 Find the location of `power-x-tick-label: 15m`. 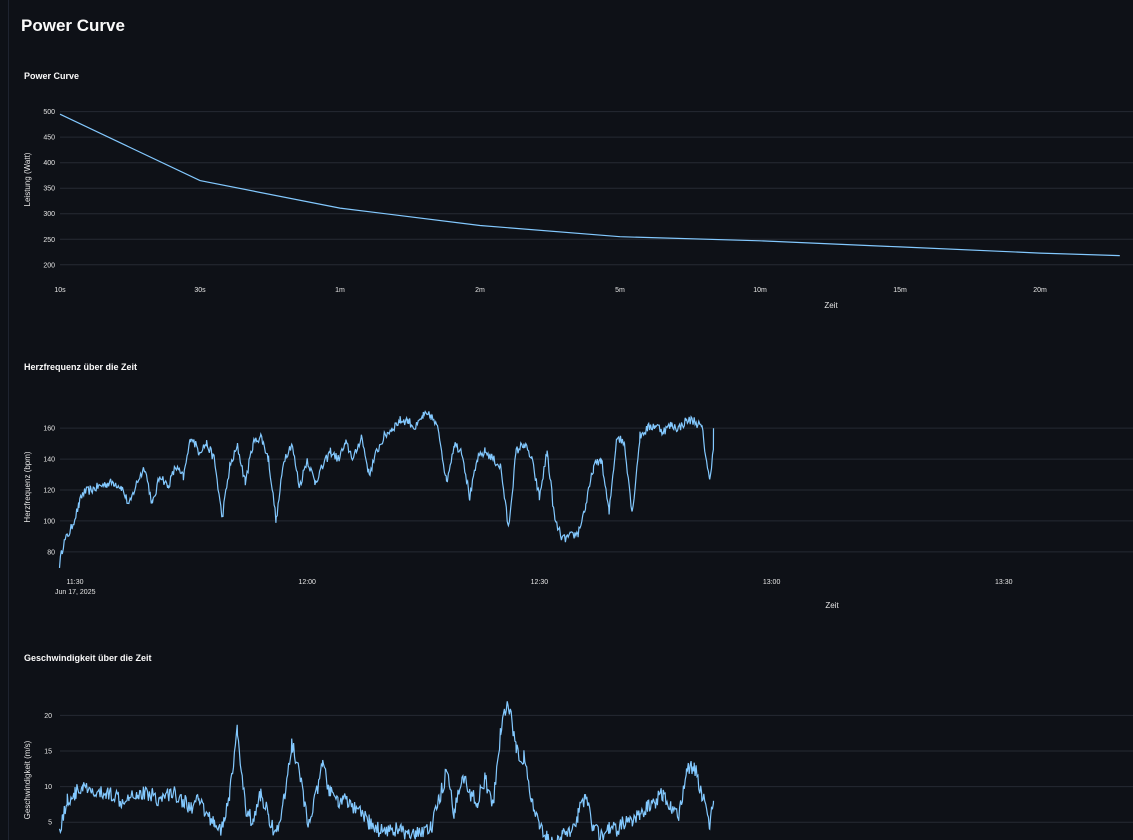

power-x-tick-label: 15m is located at coordinates (900, 290).